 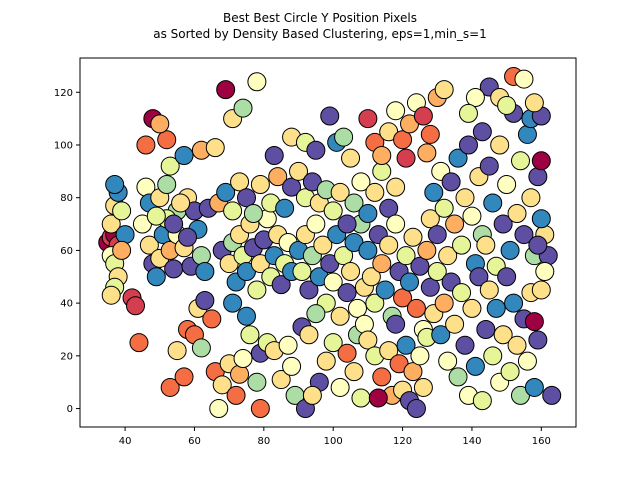 What do you see at coordinates (66, 198) in the screenshot?
I see `y-tick-label: 80` at bounding box center [66, 198].